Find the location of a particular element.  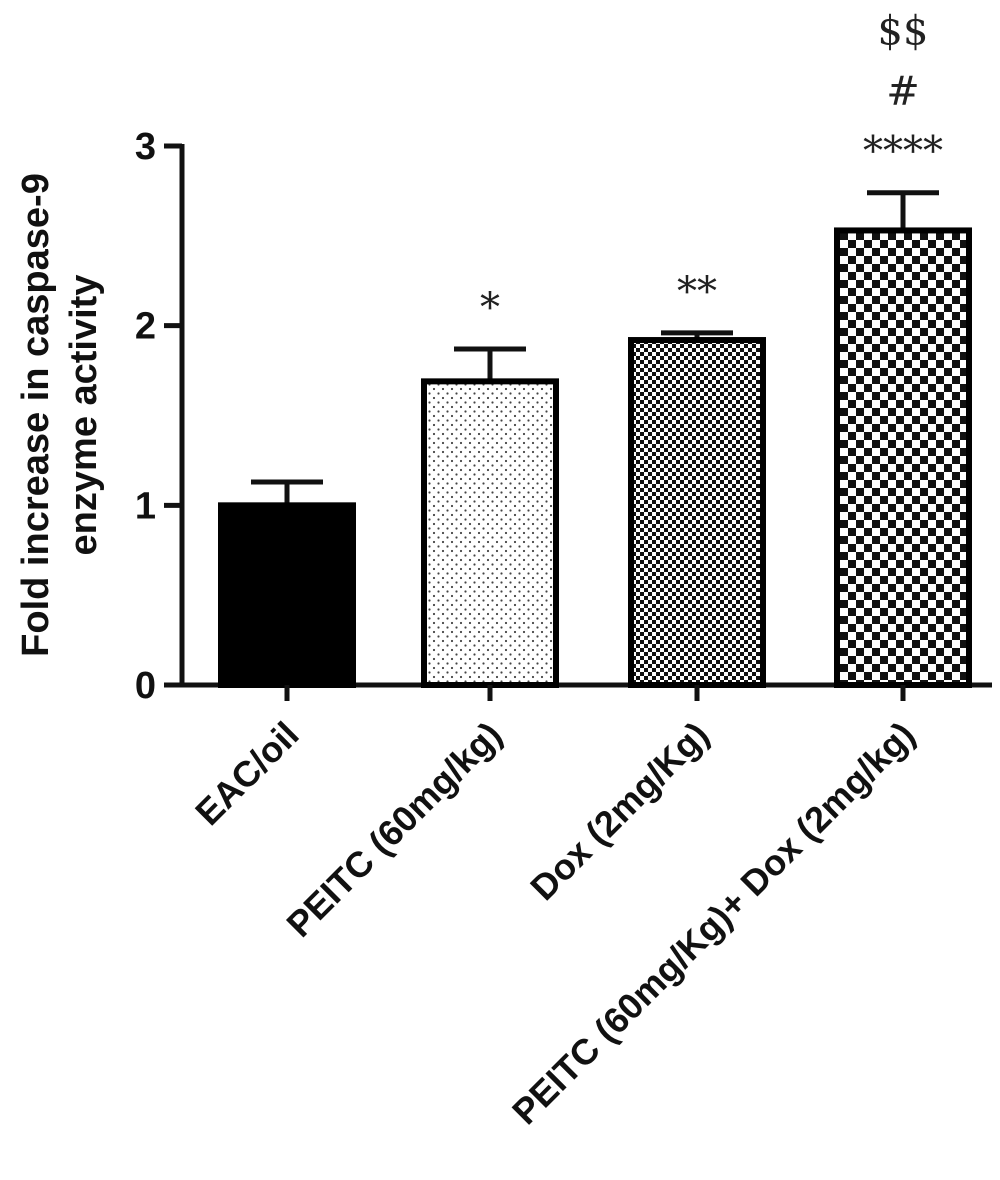

y-tick-label: 3 is located at coordinates (145, 147).